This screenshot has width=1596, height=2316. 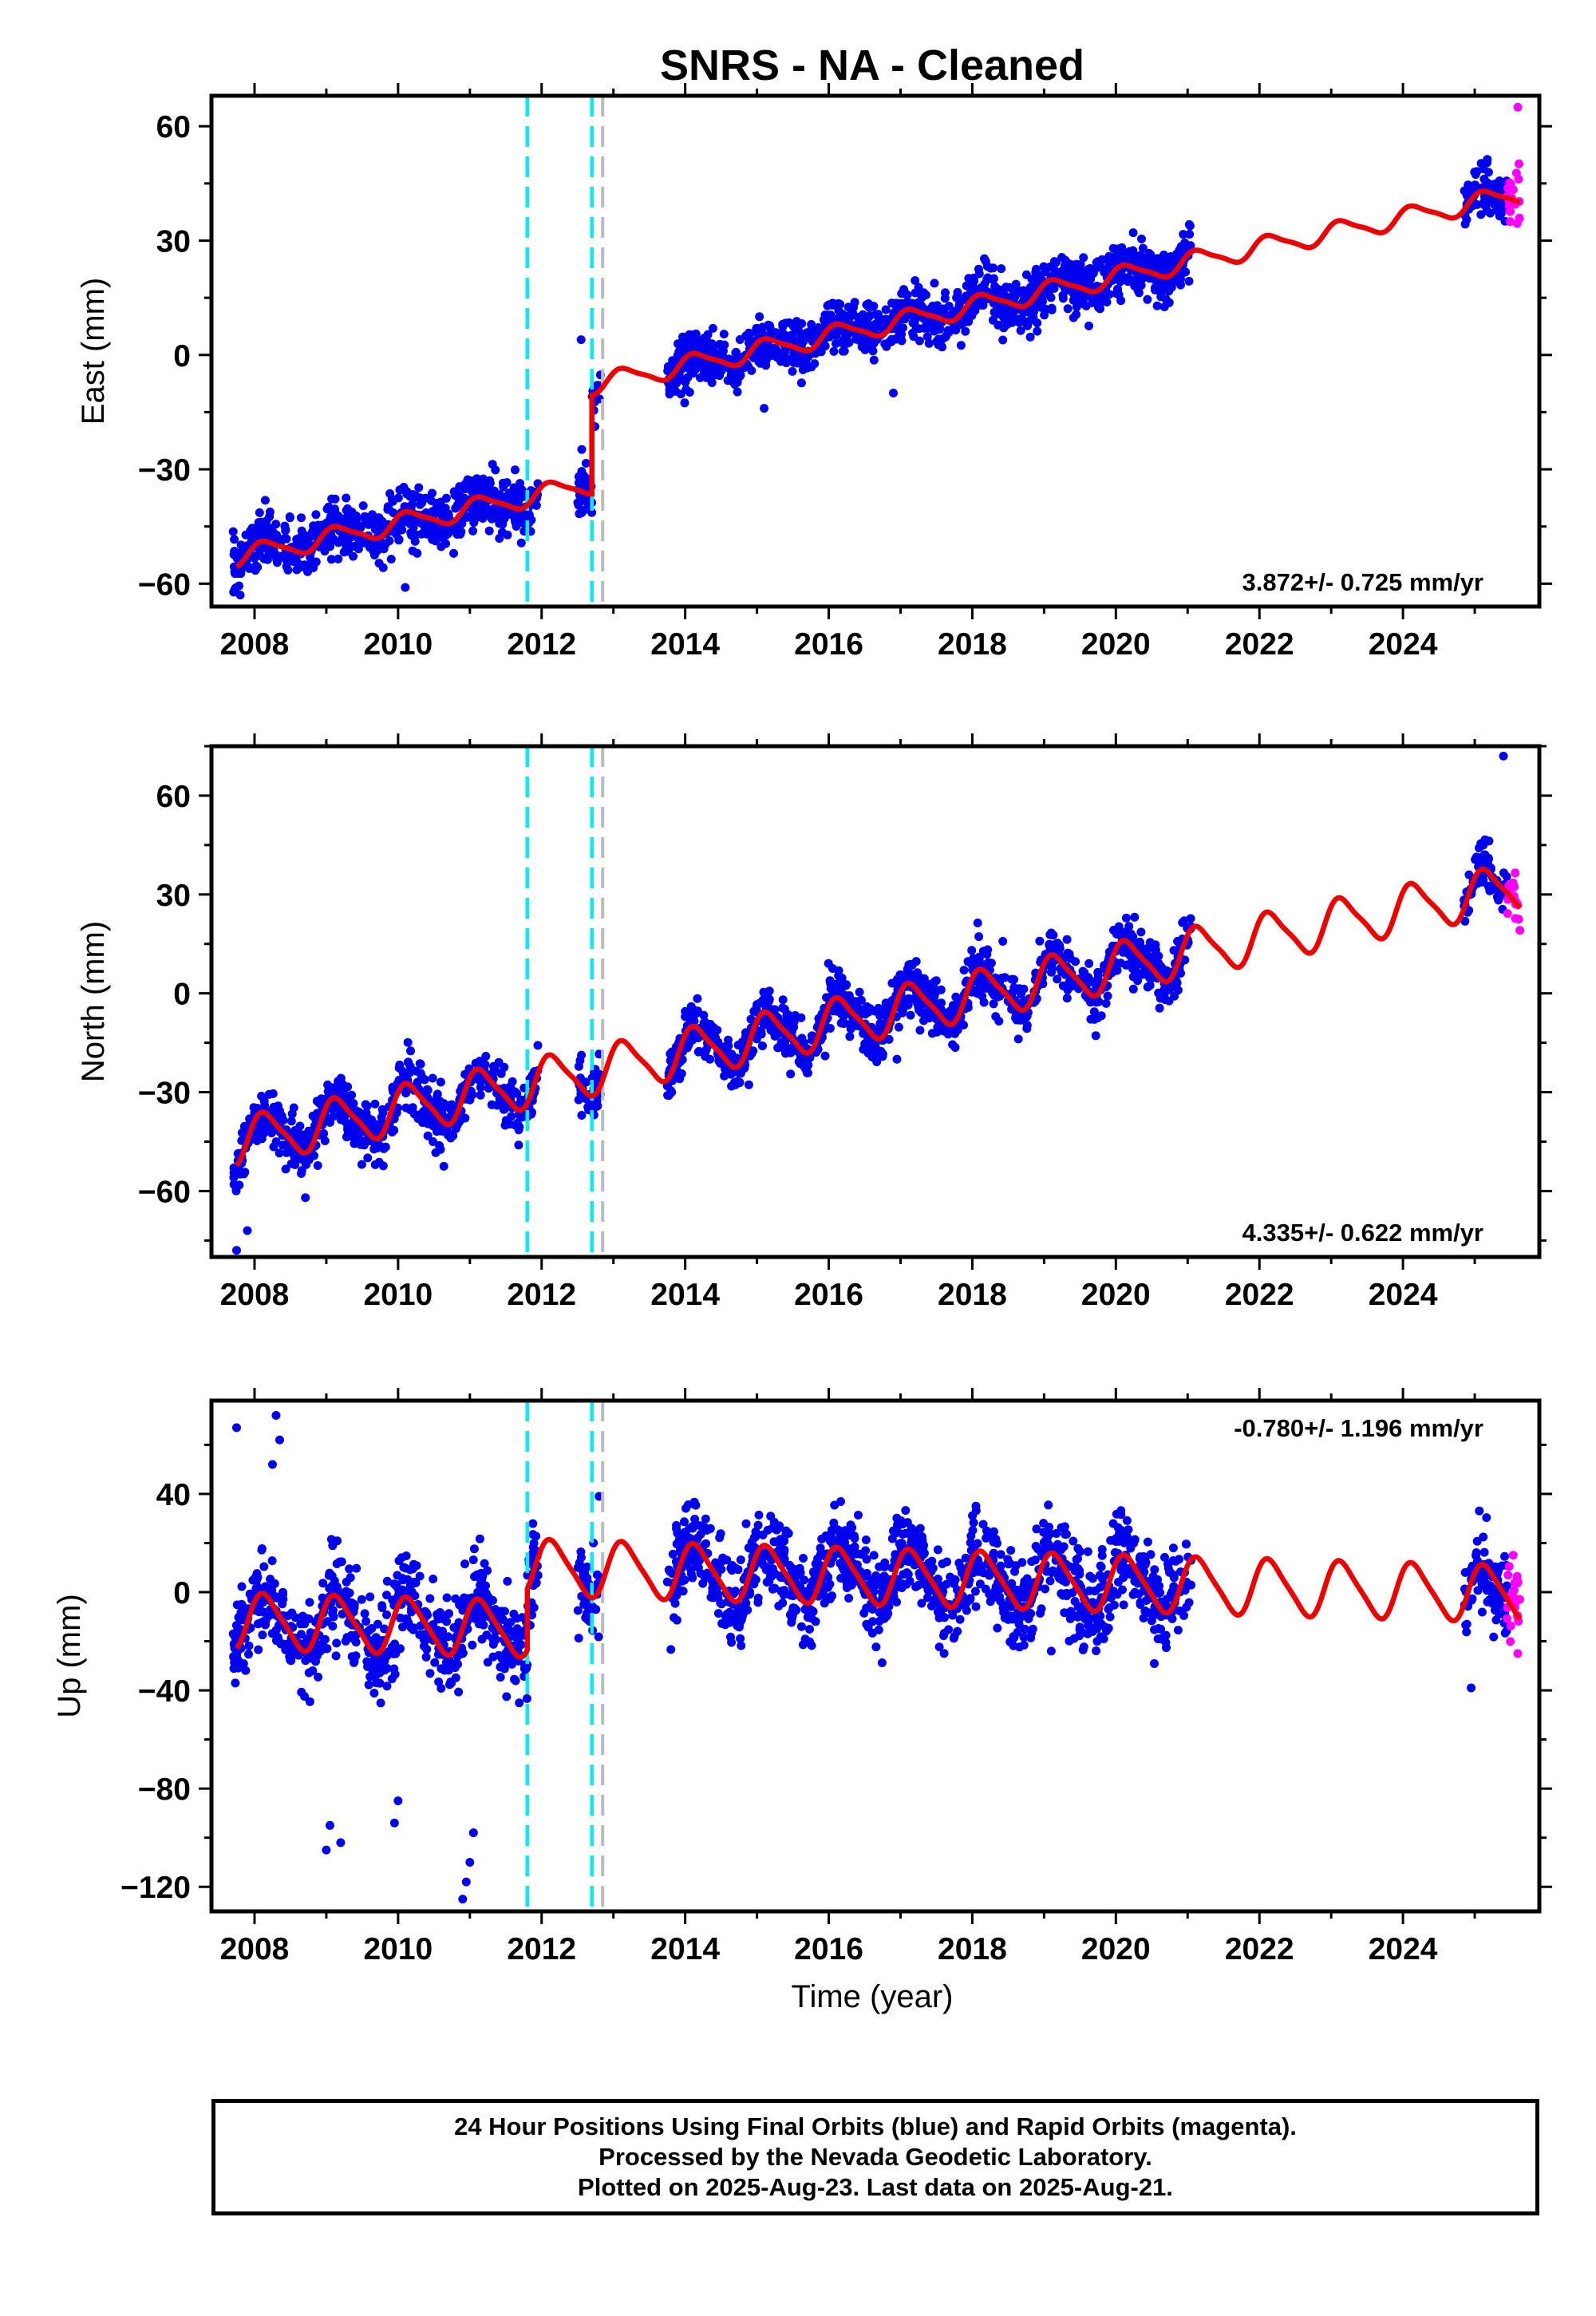 What do you see at coordinates (255, 644) in the screenshot?
I see `east-x-tick-label: 2008` at bounding box center [255, 644].